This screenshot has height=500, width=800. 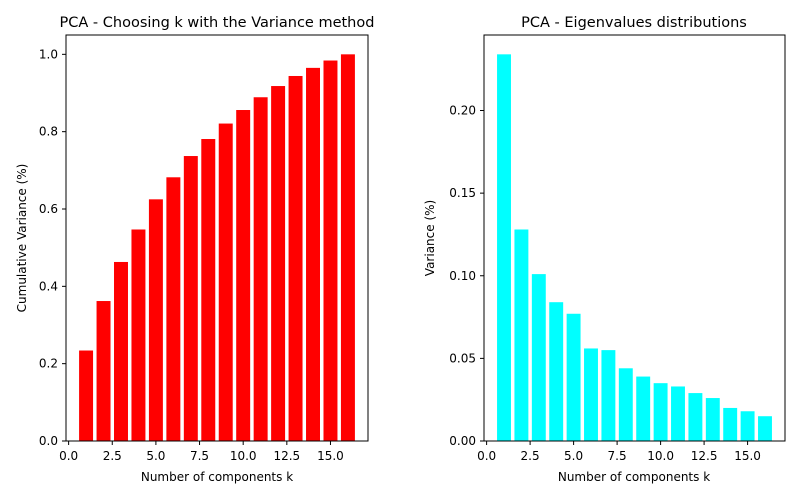 What do you see at coordinates (48, 54) in the screenshot?
I see `y-tick-label: 1.0` at bounding box center [48, 54].